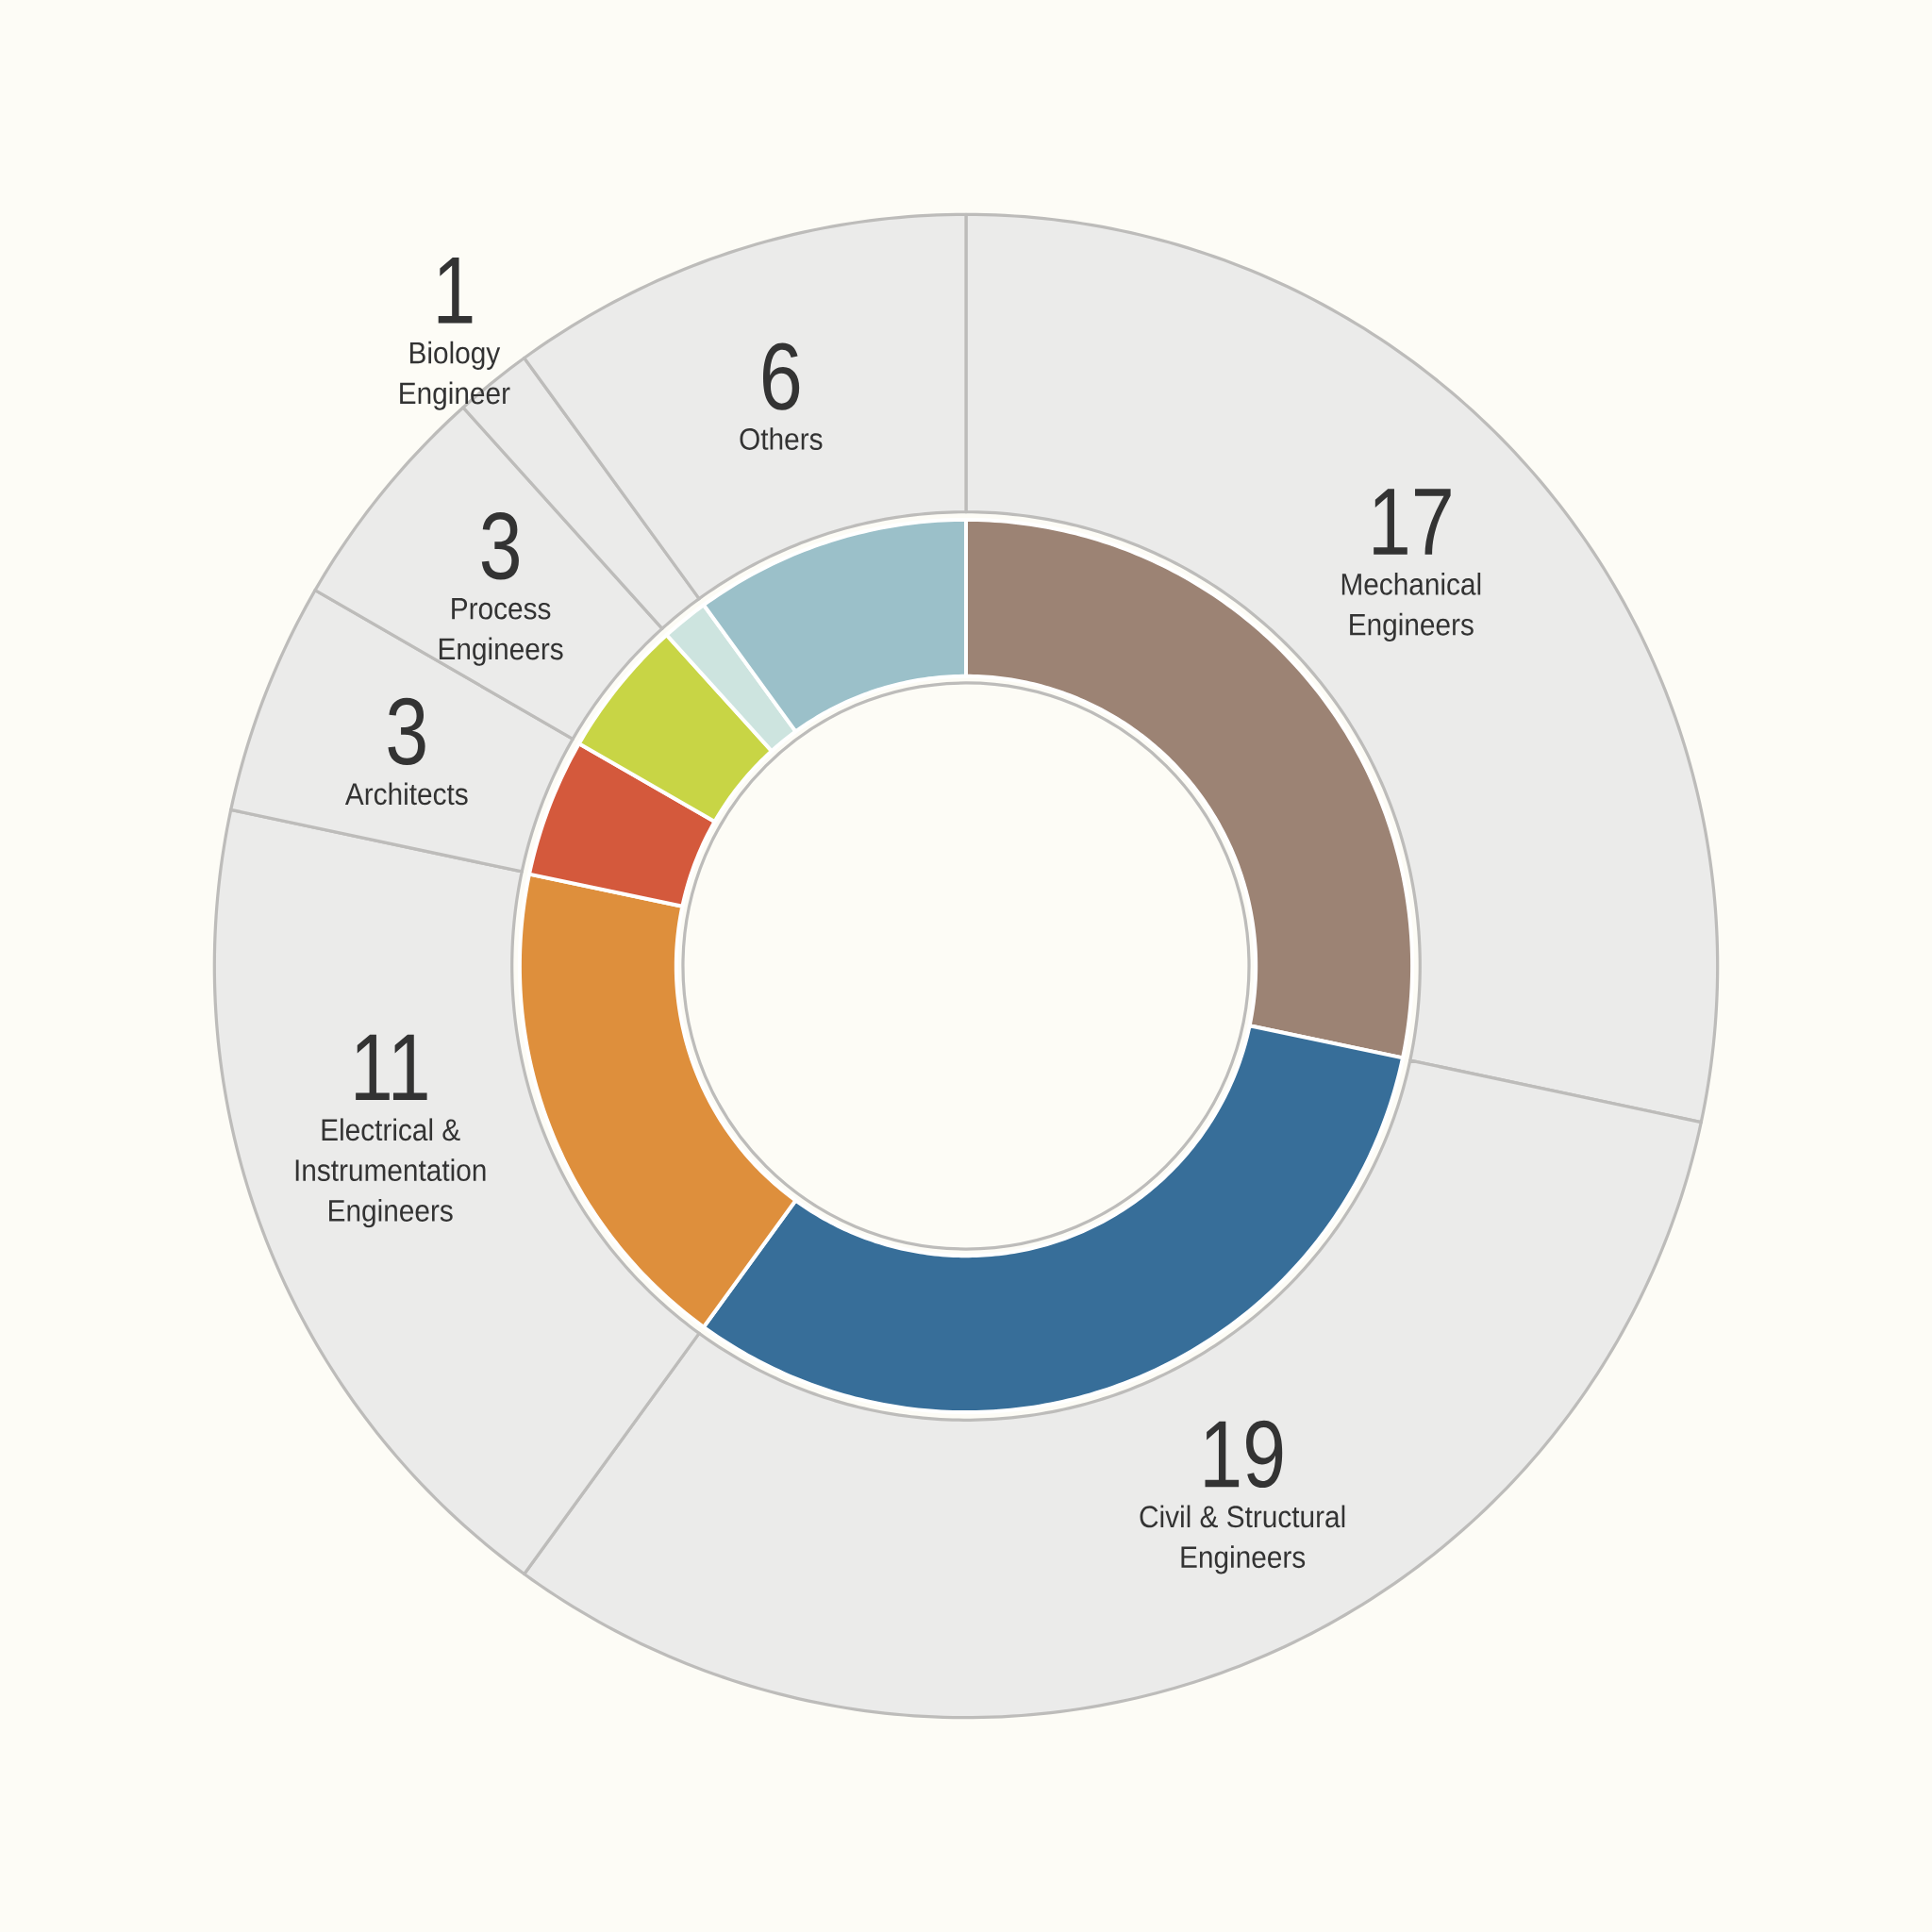  What do you see at coordinates (1411, 607) in the screenshot?
I see `slice-label: Mechanical Engineers` at bounding box center [1411, 607].